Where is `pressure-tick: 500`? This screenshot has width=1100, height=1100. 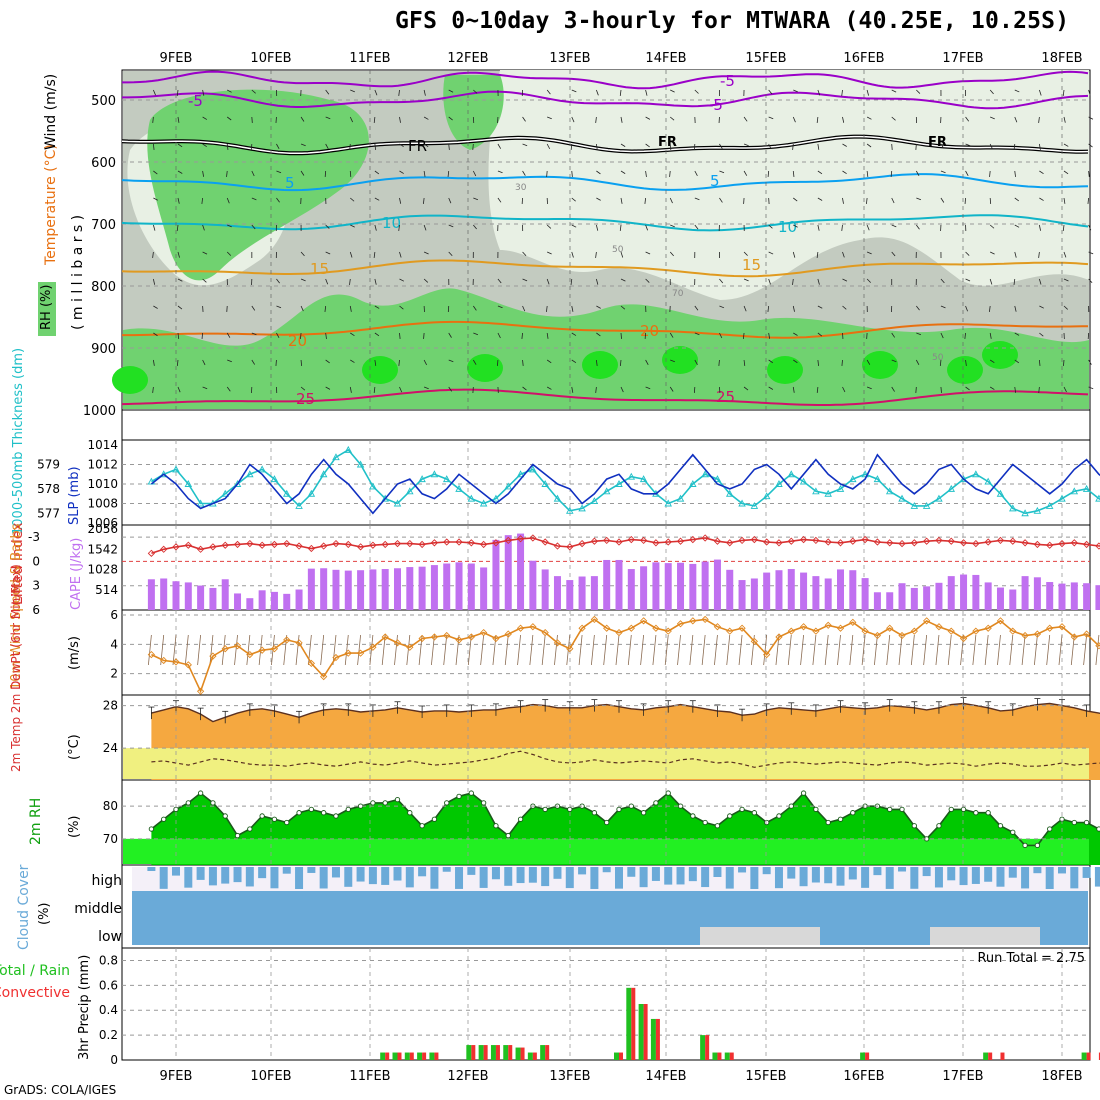 pressure-tick: 500 is located at coordinates (103, 101).